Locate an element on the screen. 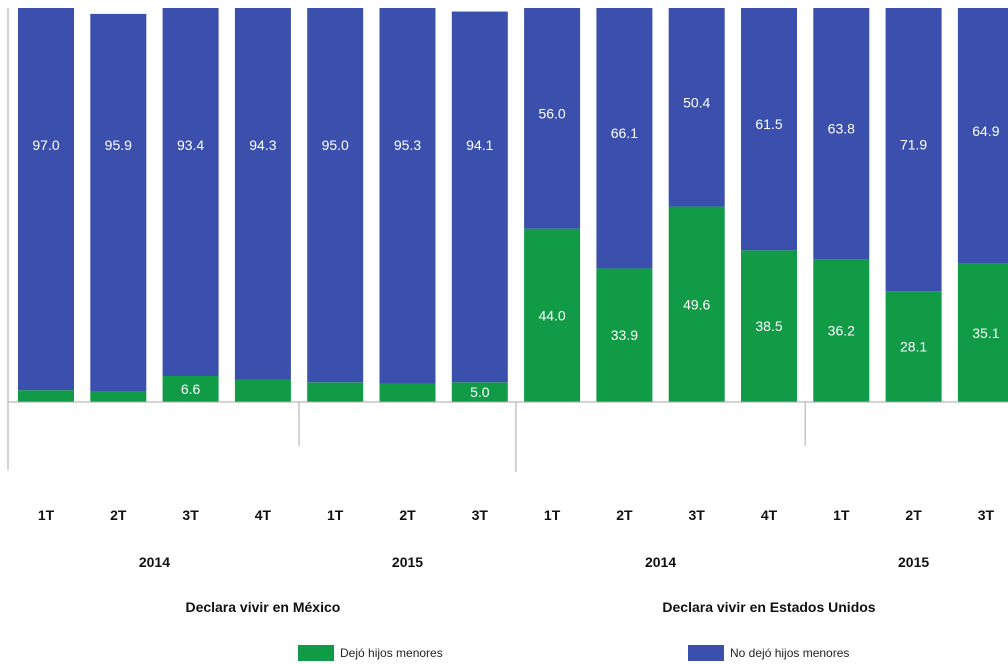  value-label-dejo: 38.5 is located at coordinates (768, 326).